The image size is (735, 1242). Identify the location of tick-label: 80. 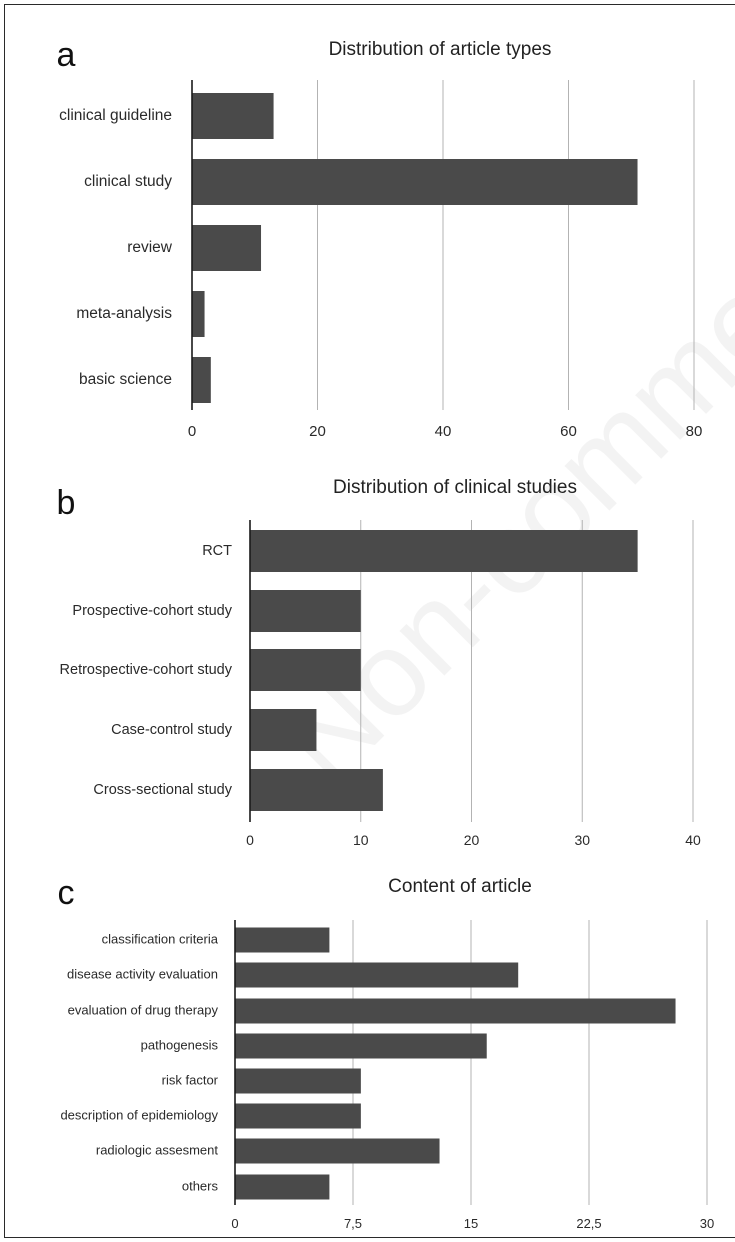
(694, 431).